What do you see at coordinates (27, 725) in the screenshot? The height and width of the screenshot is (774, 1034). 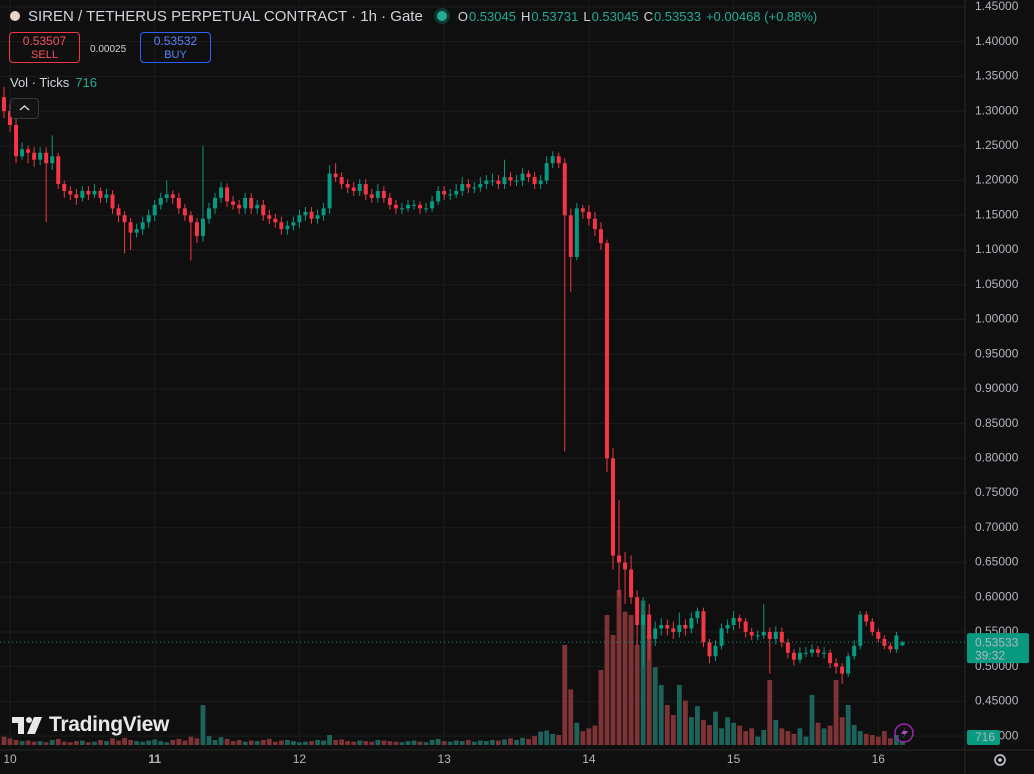 I see `brand-mark` at bounding box center [27, 725].